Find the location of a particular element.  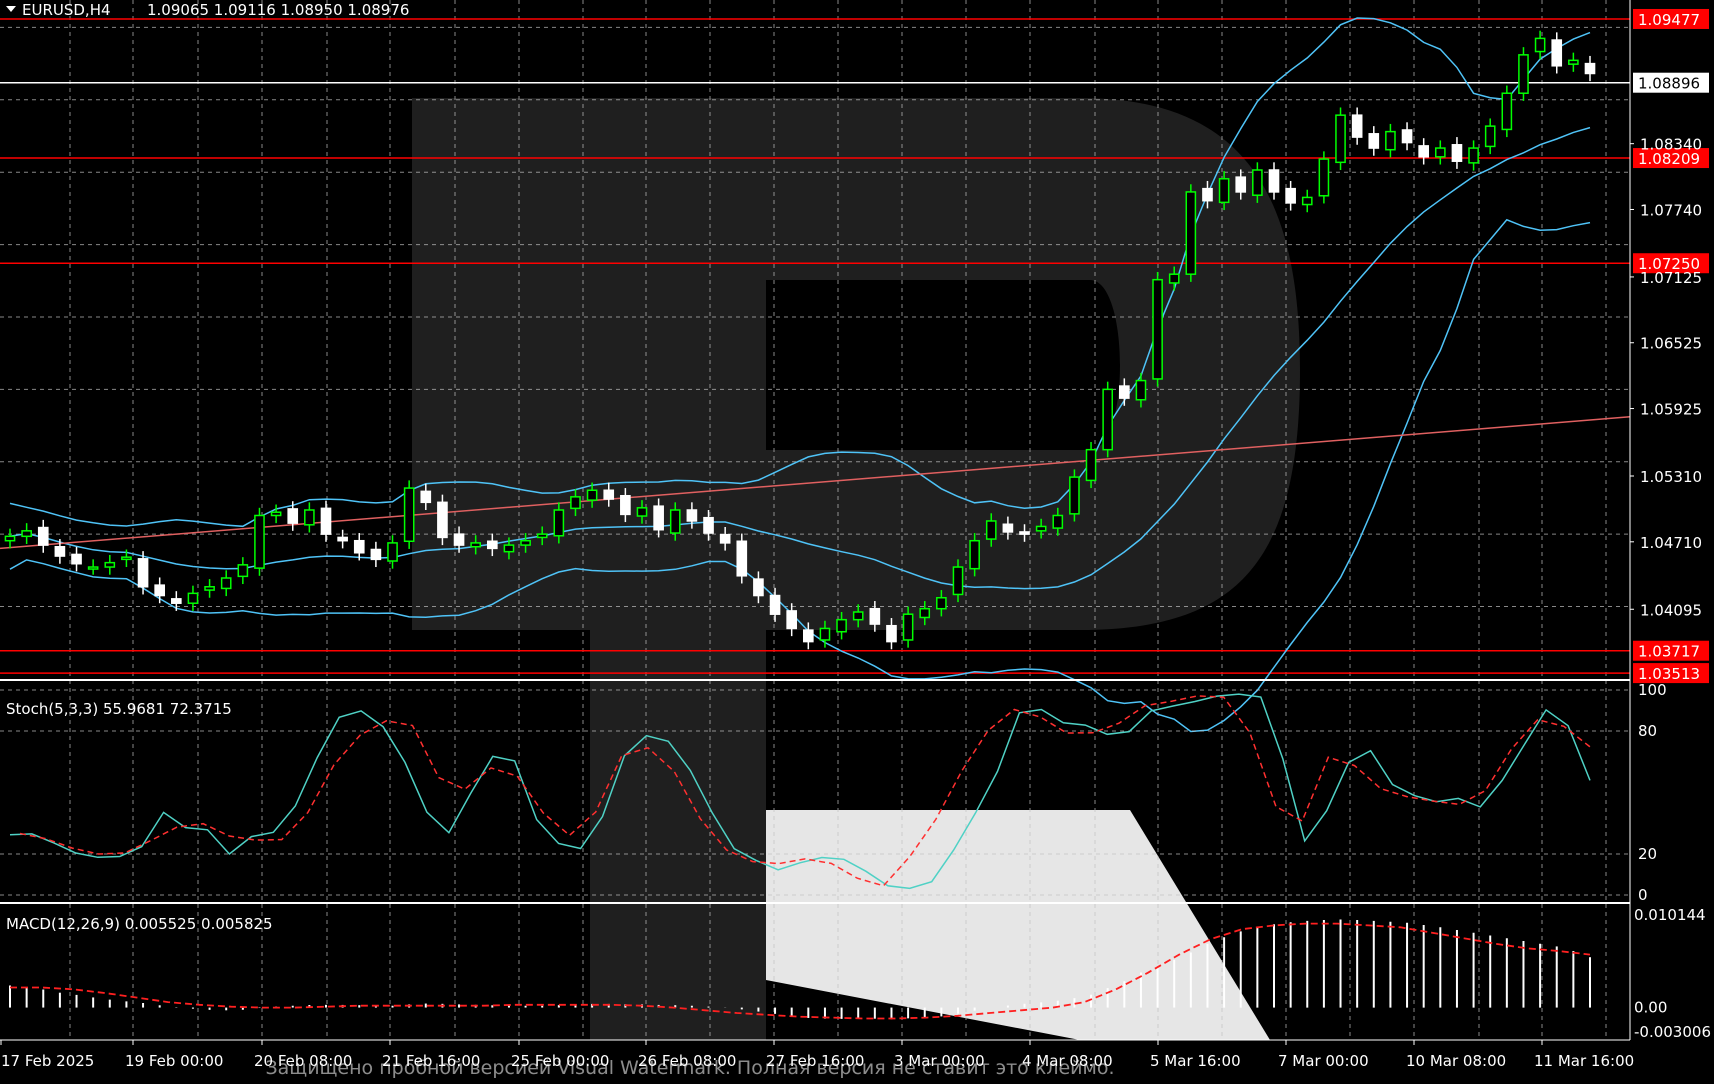

level-label-5: 1.03513 is located at coordinates (1669, 674).